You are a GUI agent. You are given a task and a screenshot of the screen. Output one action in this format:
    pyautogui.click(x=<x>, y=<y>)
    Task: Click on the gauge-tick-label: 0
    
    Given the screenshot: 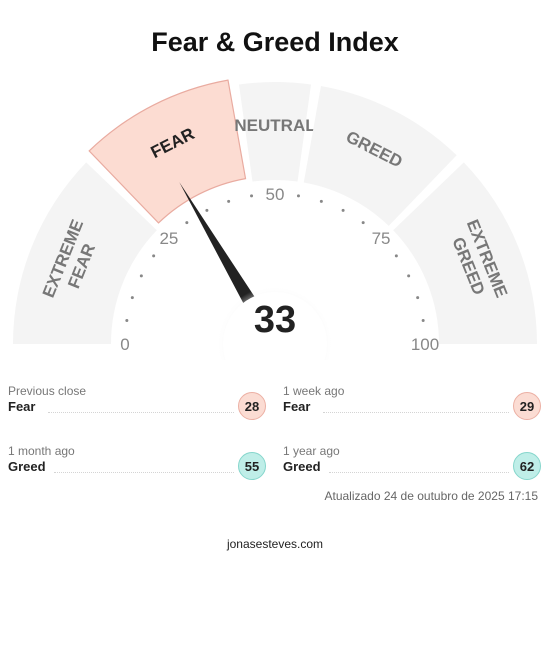 What is the action you would take?
    pyautogui.click(x=124, y=344)
    